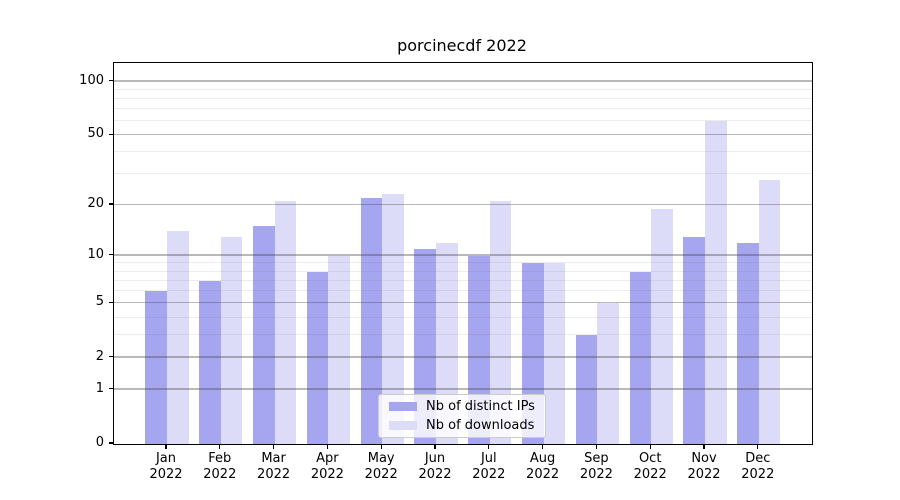 The height and width of the screenshot is (500, 900). I want to click on x-tick-label-jul: Jul 2022, so click(489, 466).